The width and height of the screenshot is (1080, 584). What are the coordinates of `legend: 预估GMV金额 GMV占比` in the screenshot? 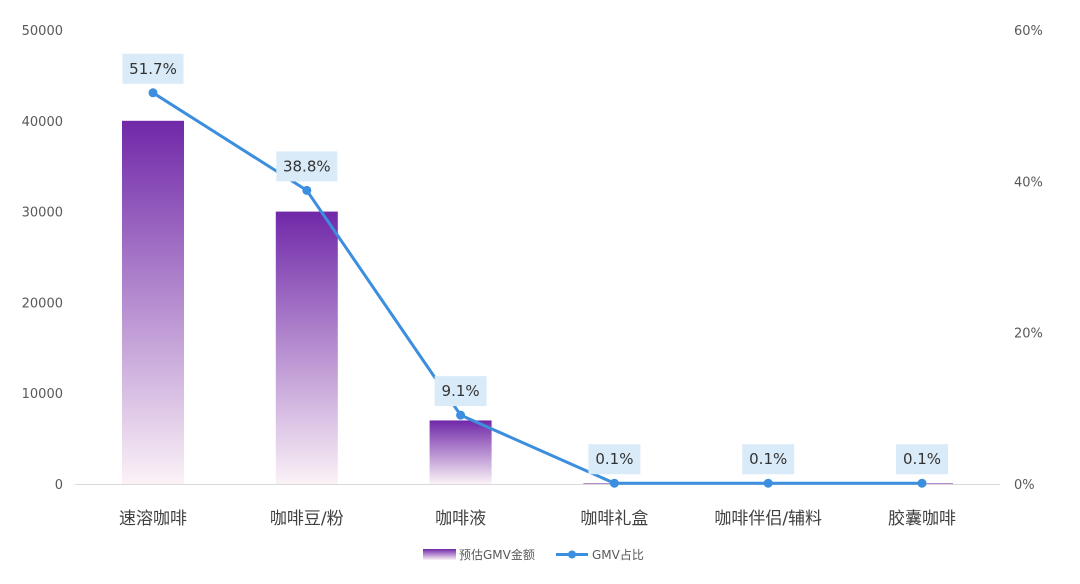 It's located at (533, 554).